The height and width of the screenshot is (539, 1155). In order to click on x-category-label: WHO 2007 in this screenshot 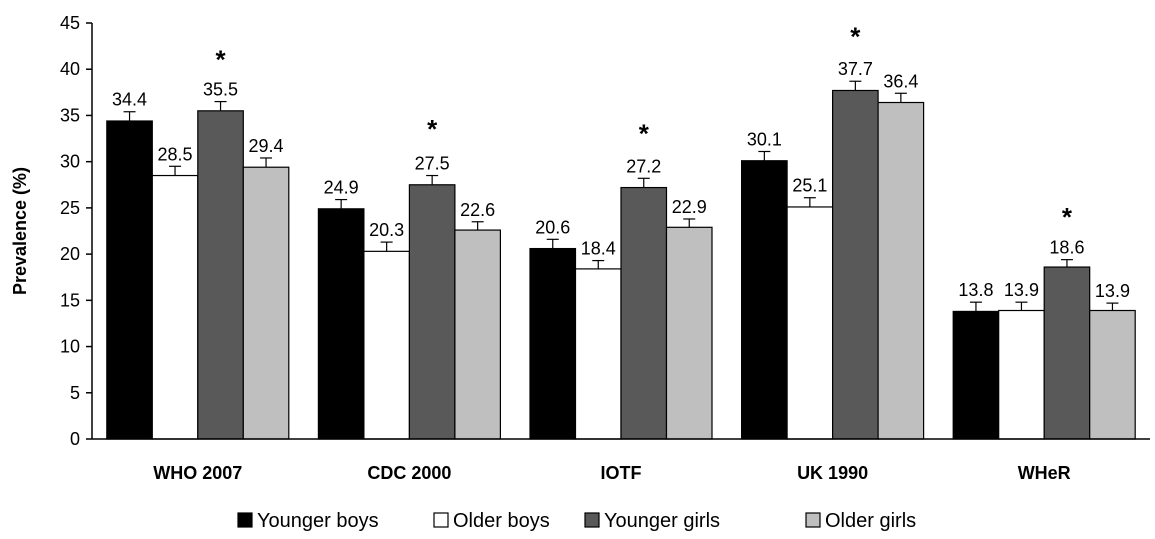, I will do `click(197, 473)`.